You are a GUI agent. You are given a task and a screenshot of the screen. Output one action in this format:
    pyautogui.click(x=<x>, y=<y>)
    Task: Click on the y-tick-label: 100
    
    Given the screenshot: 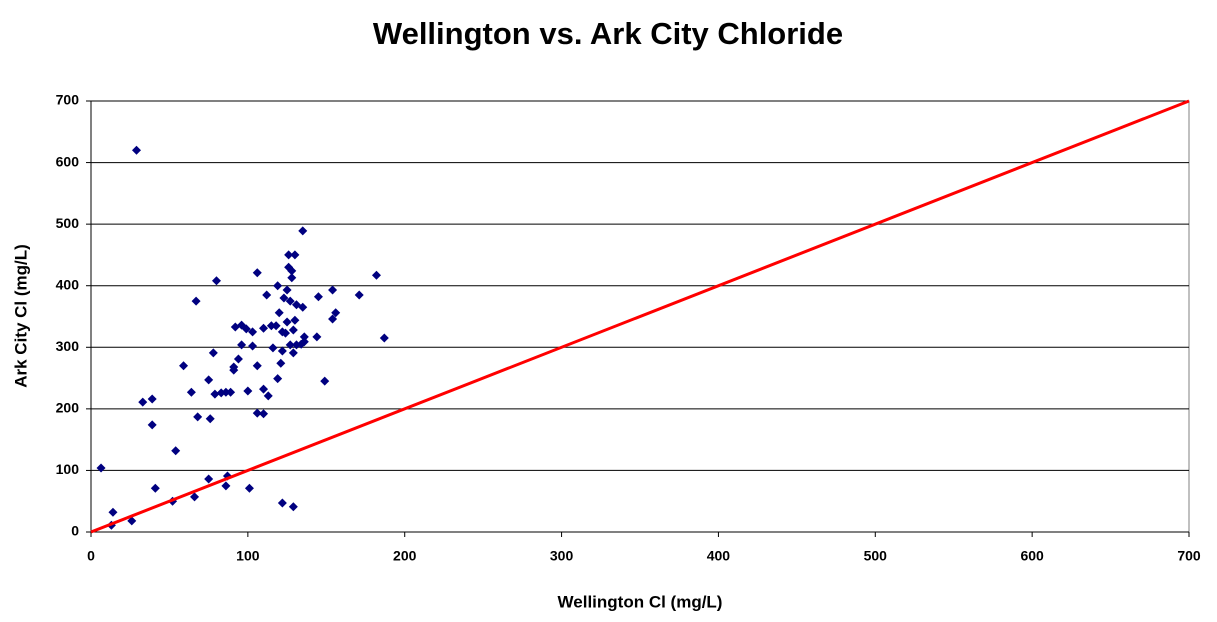 What is the action you would take?
    pyautogui.click(x=68, y=469)
    